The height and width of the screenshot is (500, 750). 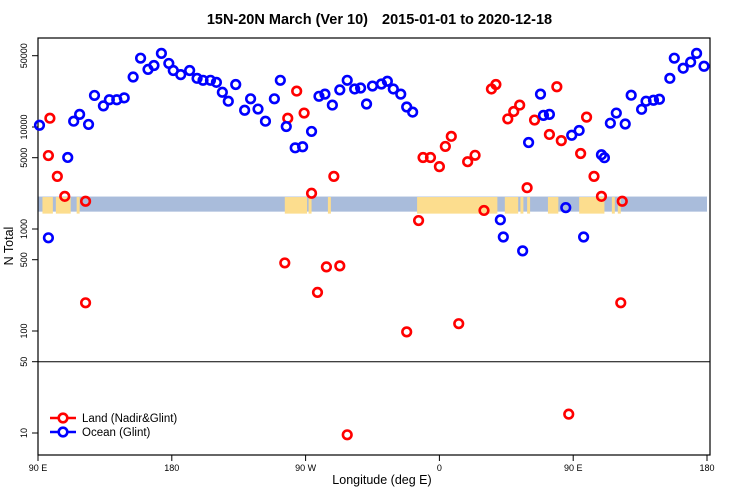 I want to click on x-tick-label: 0, so click(x=439, y=468).